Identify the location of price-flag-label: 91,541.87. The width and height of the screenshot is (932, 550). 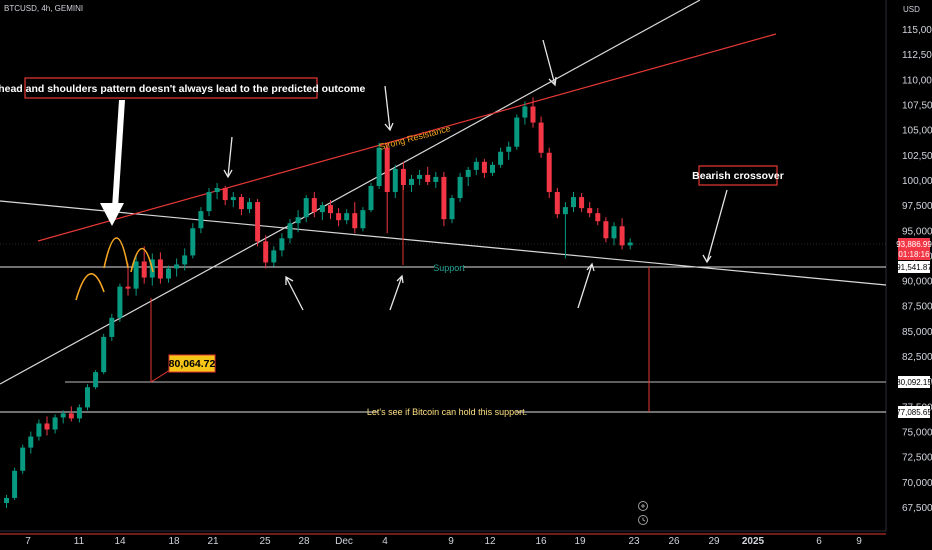
(914, 267).